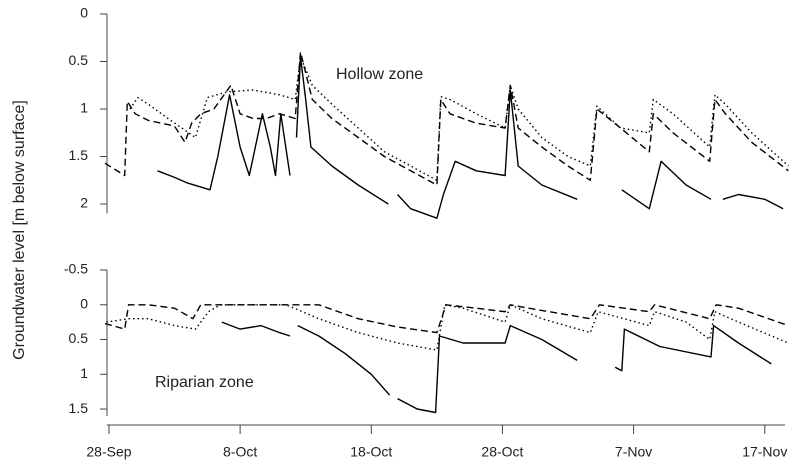 This screenshot has height=475, width=801. I want to click on x-tick-label: 18-Oct, so click(371, 452).